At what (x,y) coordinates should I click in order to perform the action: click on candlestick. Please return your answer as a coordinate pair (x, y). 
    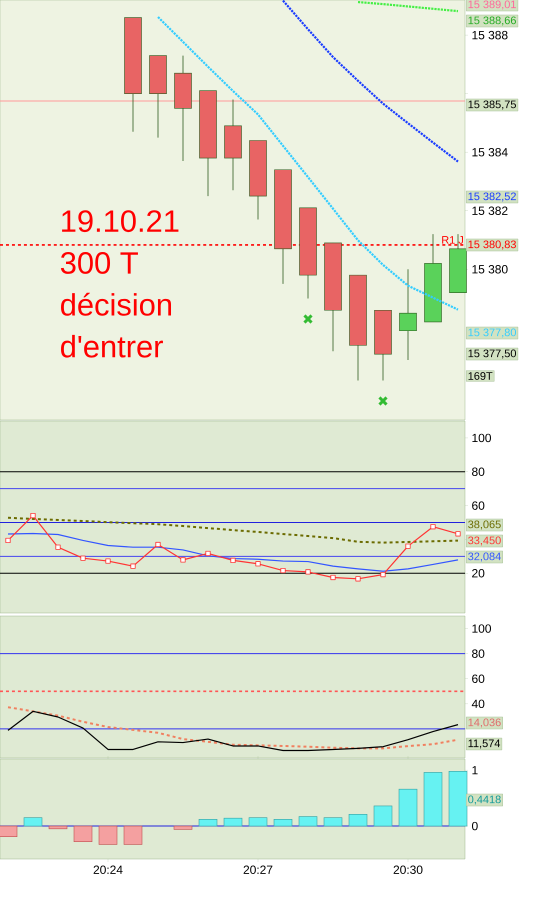
    Looking at the image, I should click on (408, 314).